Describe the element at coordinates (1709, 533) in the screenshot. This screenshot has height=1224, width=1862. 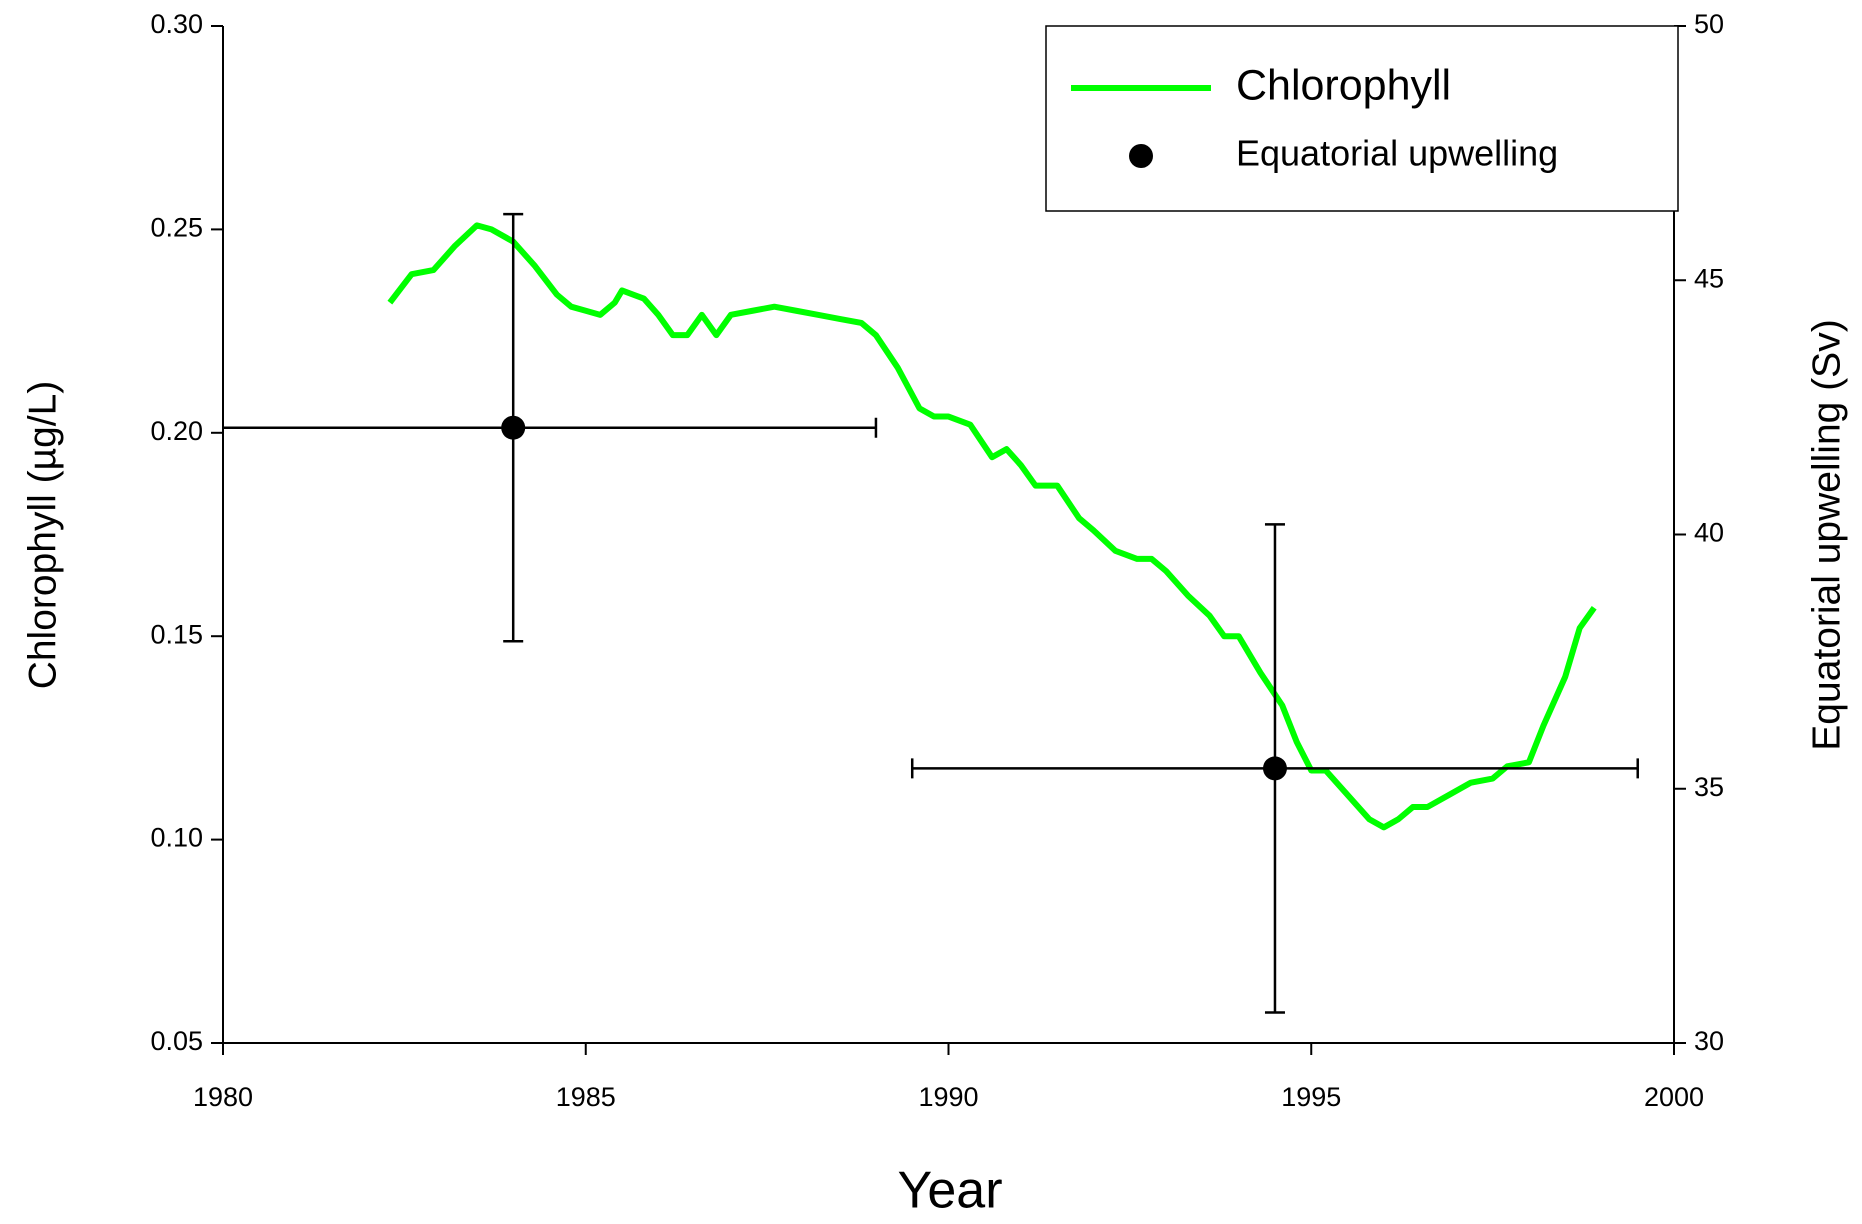
I see `y2-tick-label: 40` at that location.